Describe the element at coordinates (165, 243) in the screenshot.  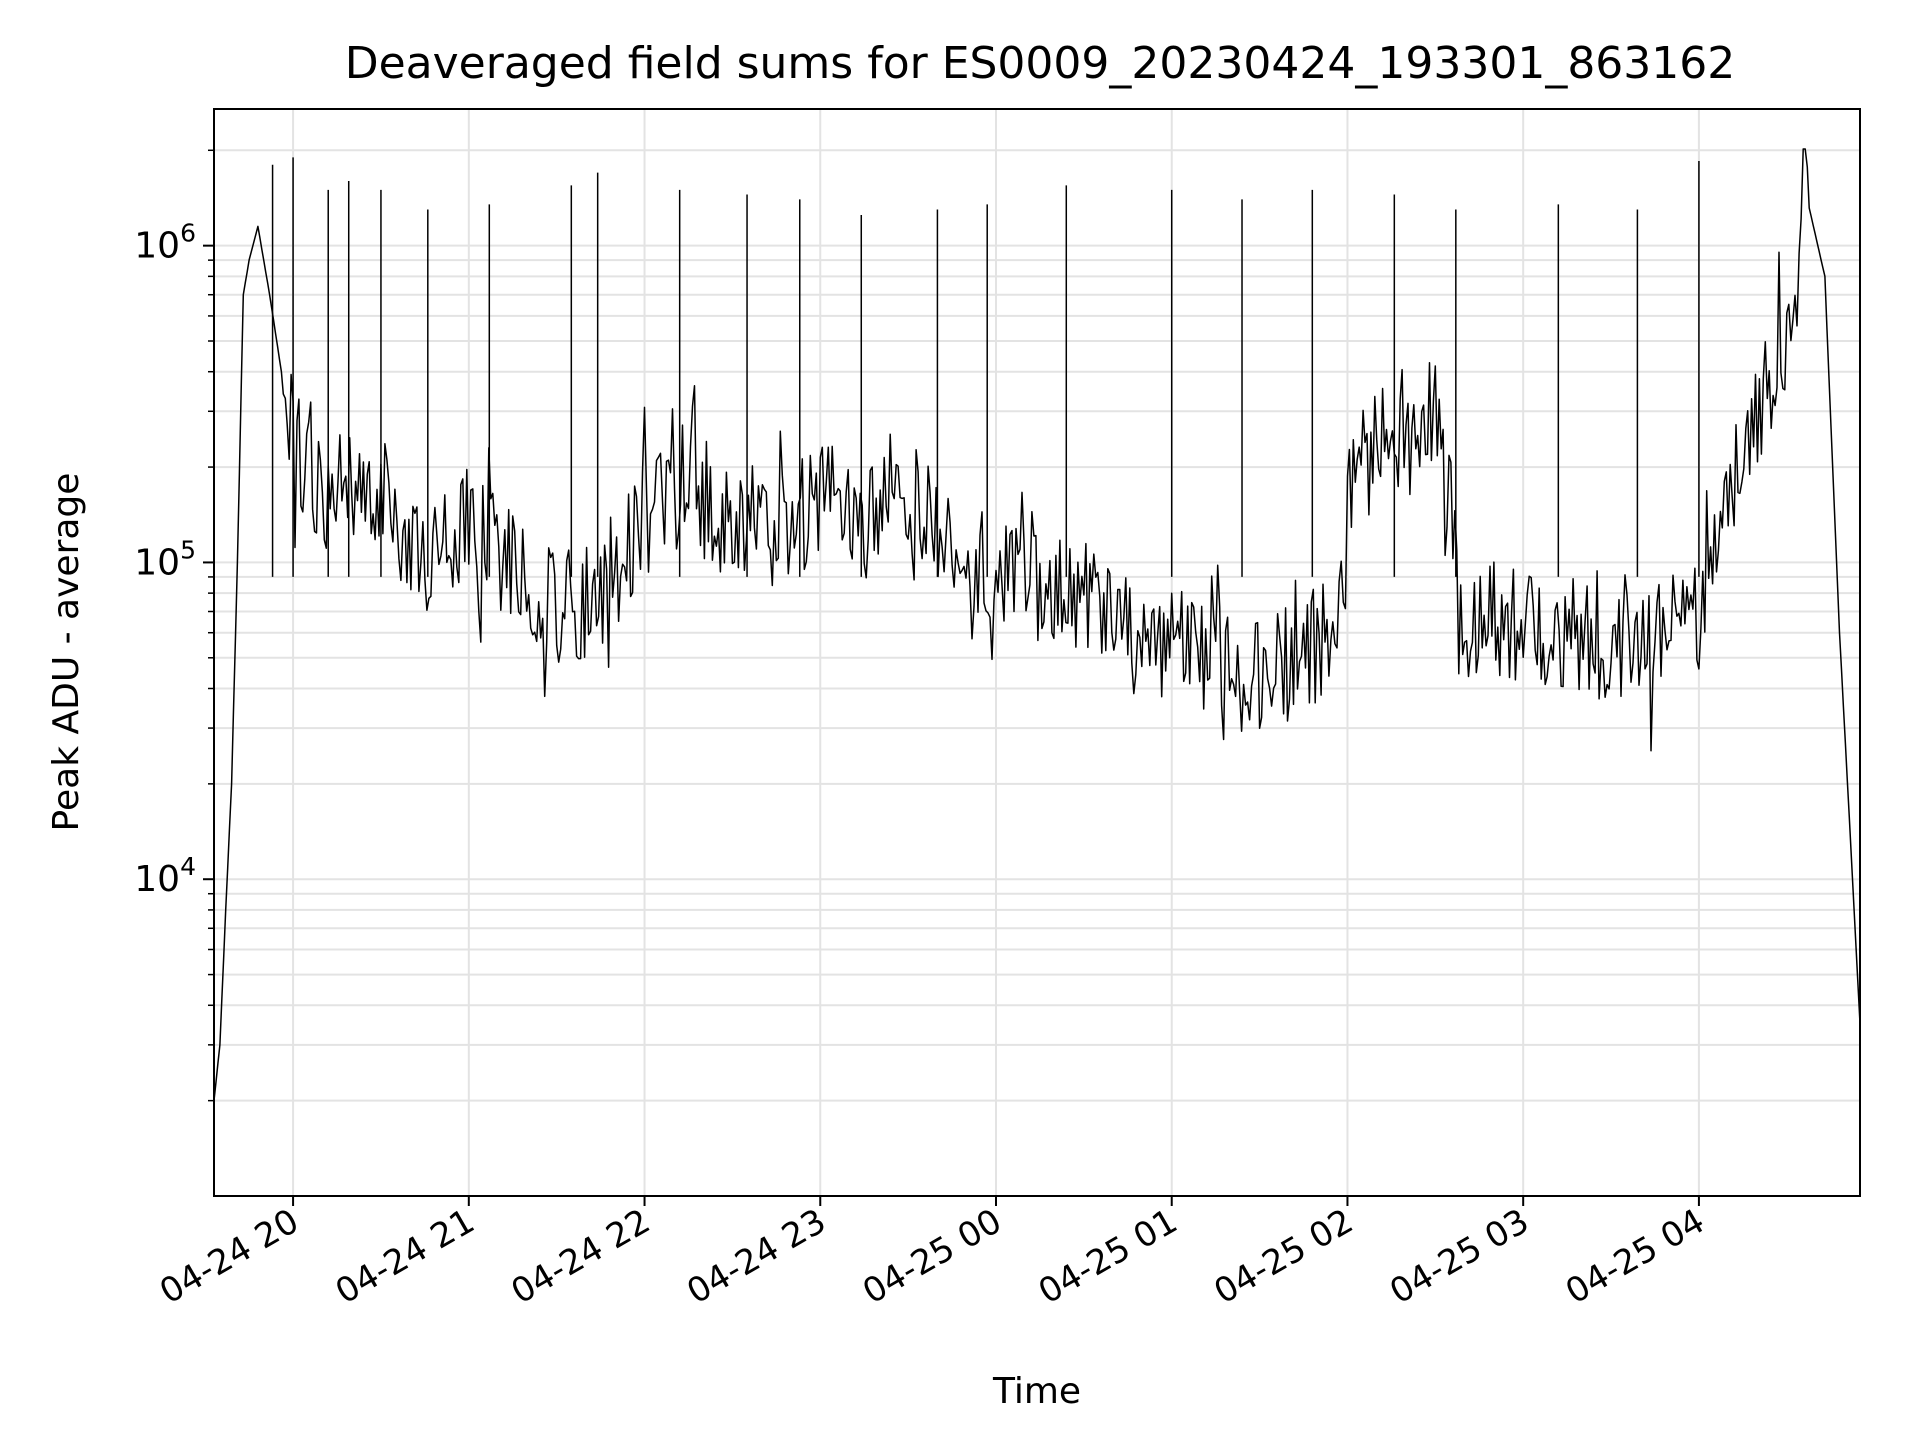
I see `y-tick-label: 10⁶` at that location.